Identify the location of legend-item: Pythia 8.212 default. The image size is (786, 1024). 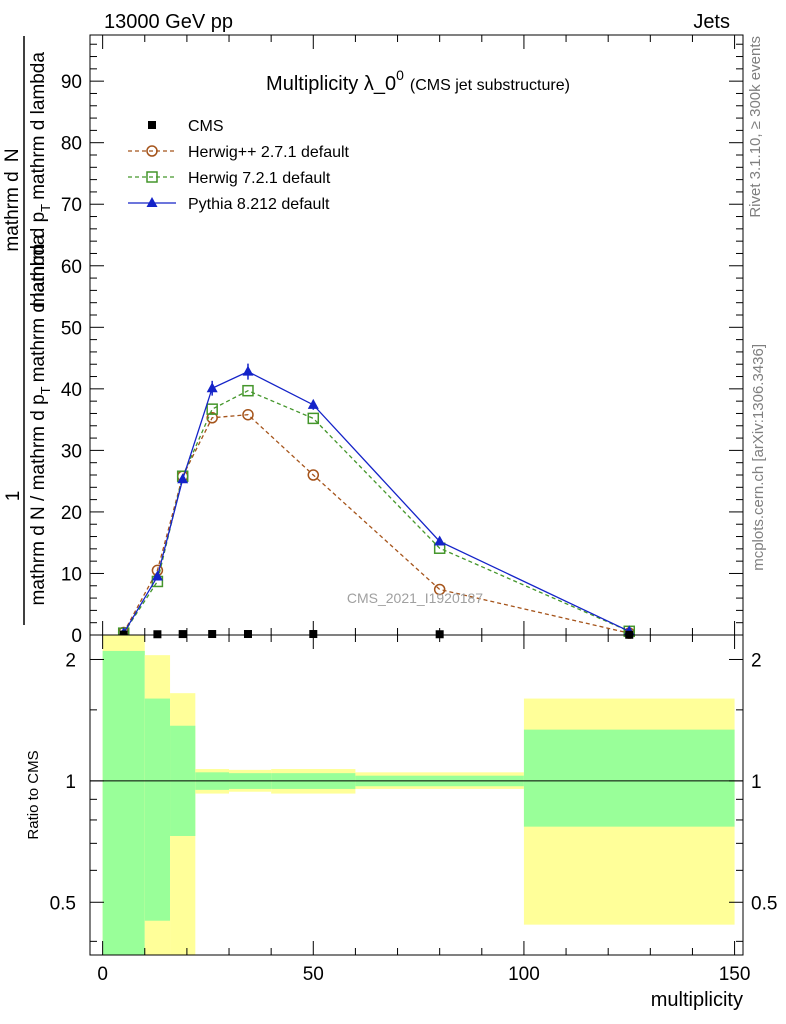
(229, 204).